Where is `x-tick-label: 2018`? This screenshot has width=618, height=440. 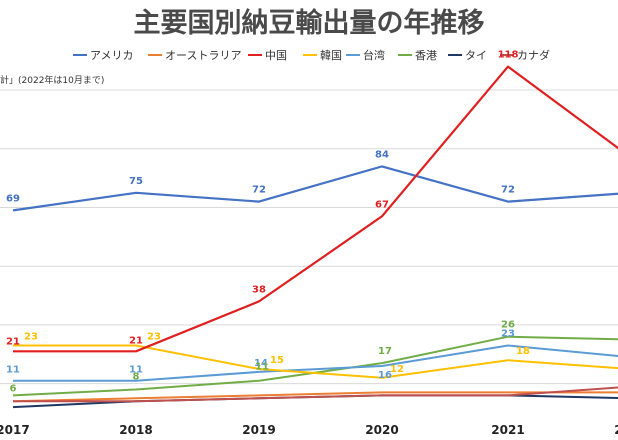
x-tick-label: 2018 is located at coordinates (135, 430).